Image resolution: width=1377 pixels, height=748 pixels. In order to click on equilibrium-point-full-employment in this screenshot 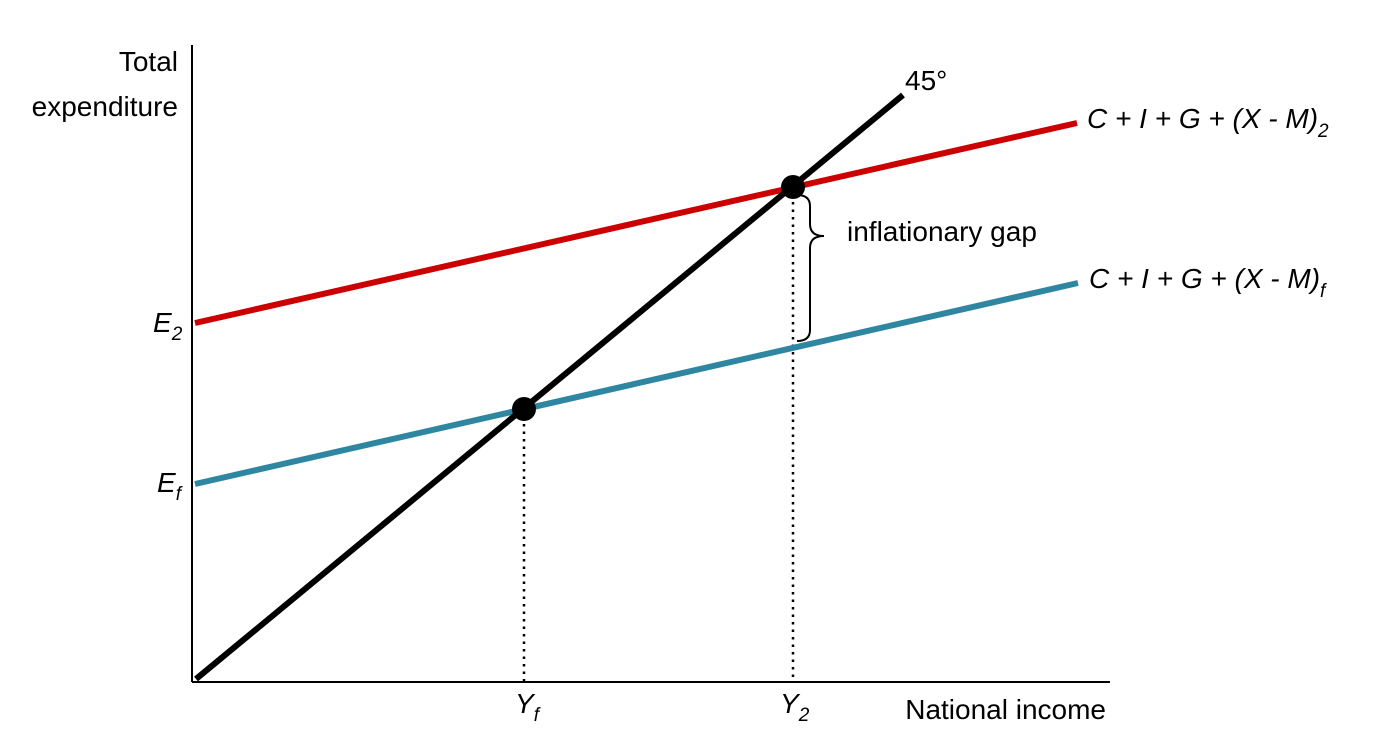, I will do `click(524, 409)`.